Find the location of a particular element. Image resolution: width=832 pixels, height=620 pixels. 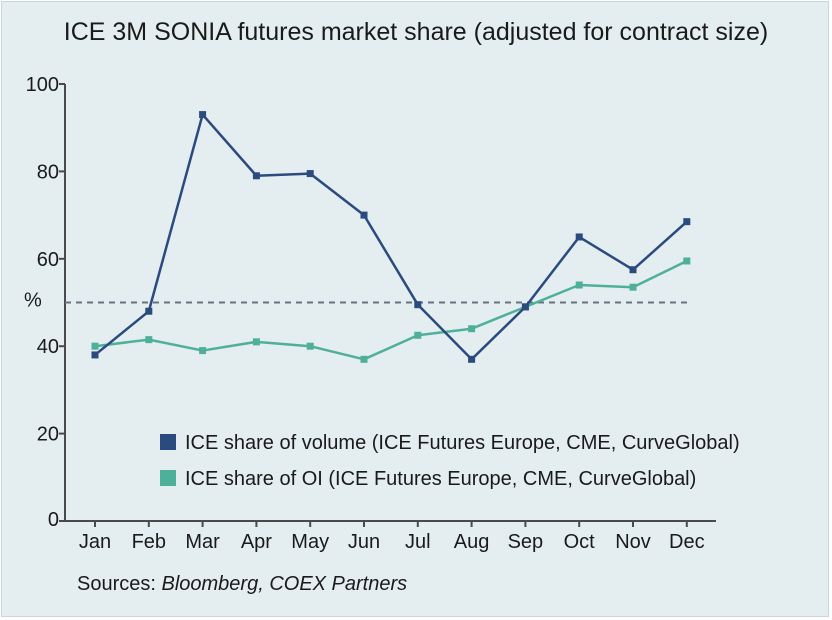

y-axis-ticks: 0 20 40 60 80 100 is located at coordinates (45, 302).